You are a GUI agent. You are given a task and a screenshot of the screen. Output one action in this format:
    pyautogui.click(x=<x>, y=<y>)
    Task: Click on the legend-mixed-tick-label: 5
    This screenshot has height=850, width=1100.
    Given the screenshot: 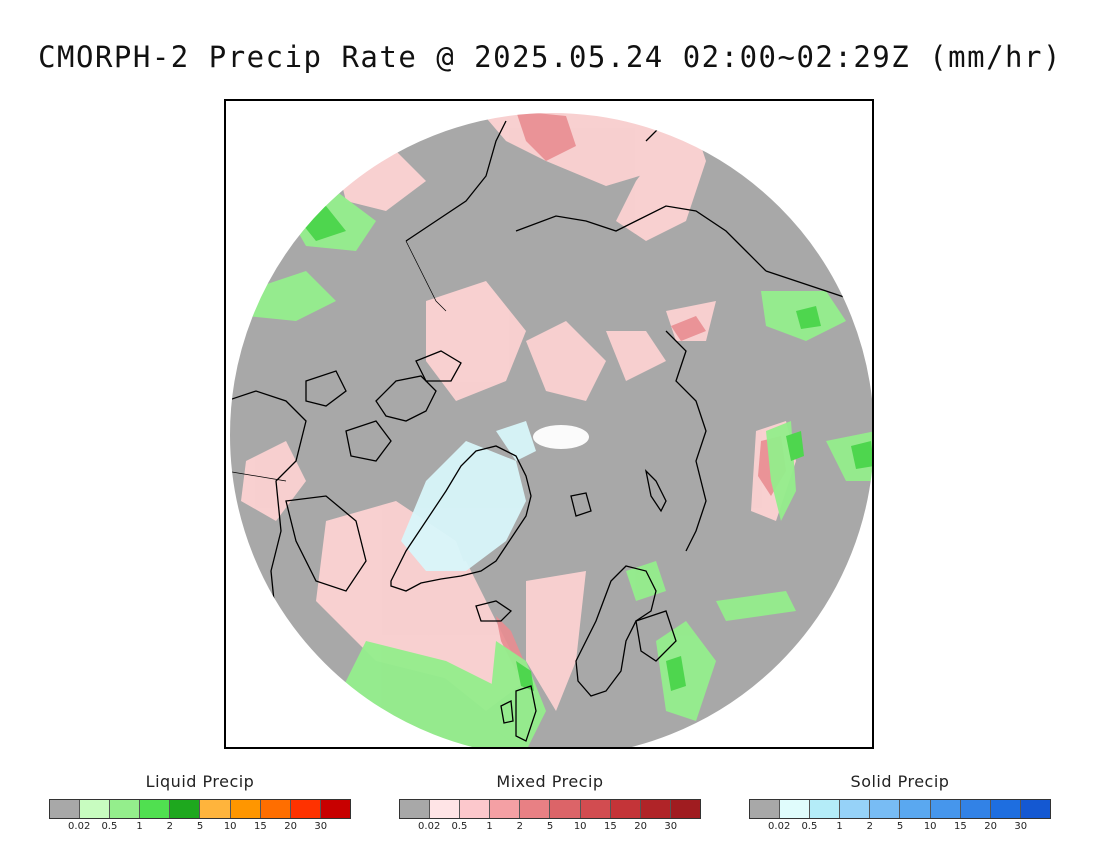 What is the action you would take?
    pyautogui.click(x=550, y=826)
    